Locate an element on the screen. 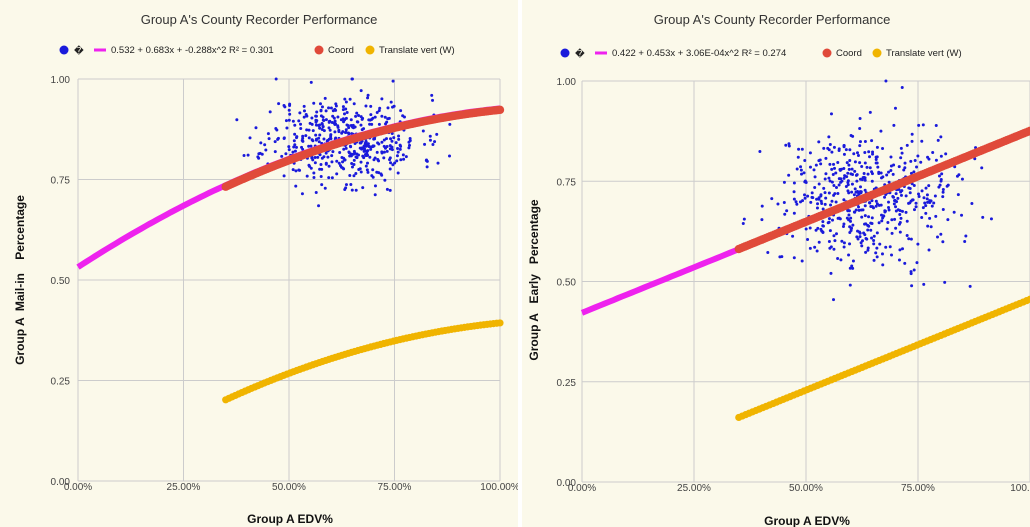 The width and height of the screenshot is (1030, 527). x-tick-label: 100.00% is located at coordinates (499, 487).